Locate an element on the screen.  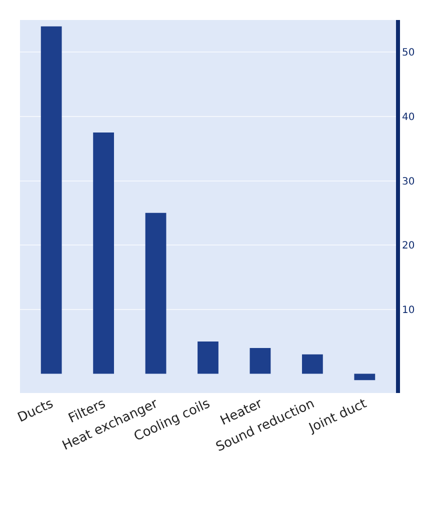
y-tick-label: 40 is located at coordinates (408, 117).